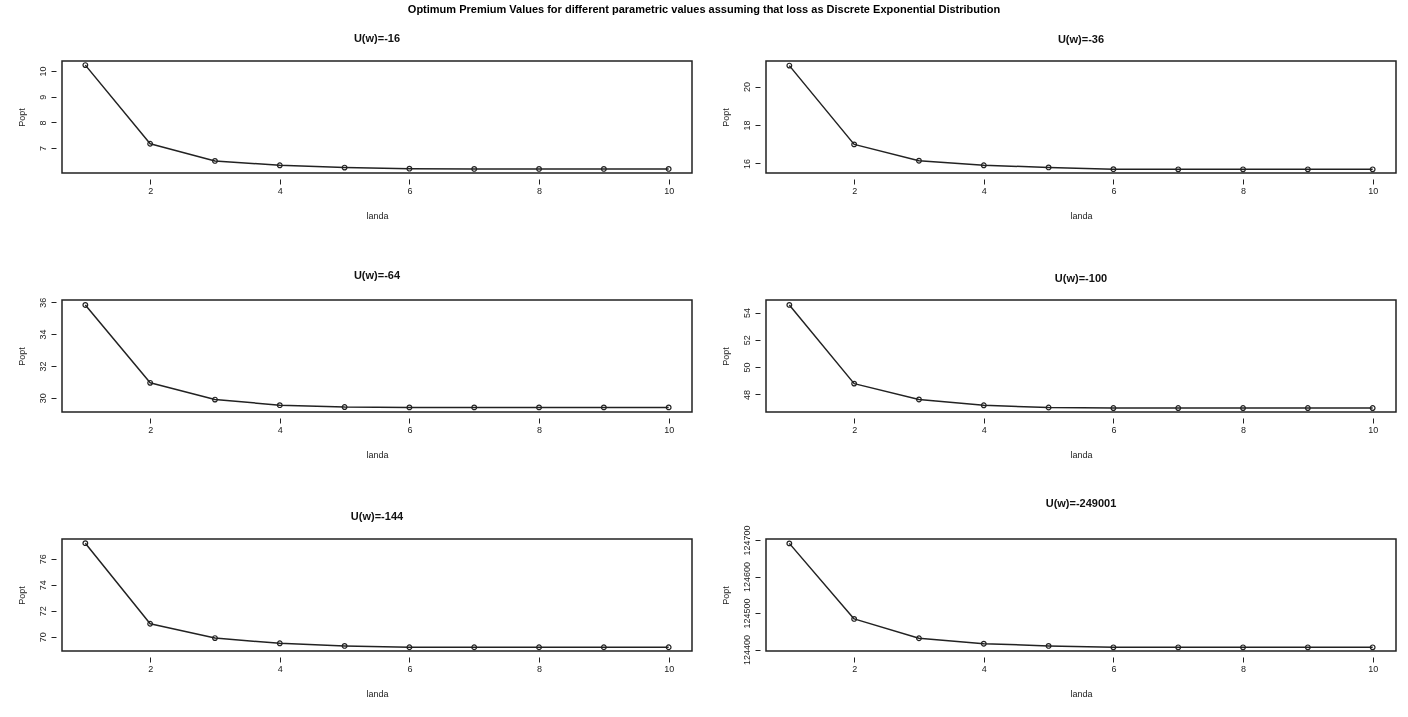  I want to click on y-tick-label: 124600, so click(746, 577).